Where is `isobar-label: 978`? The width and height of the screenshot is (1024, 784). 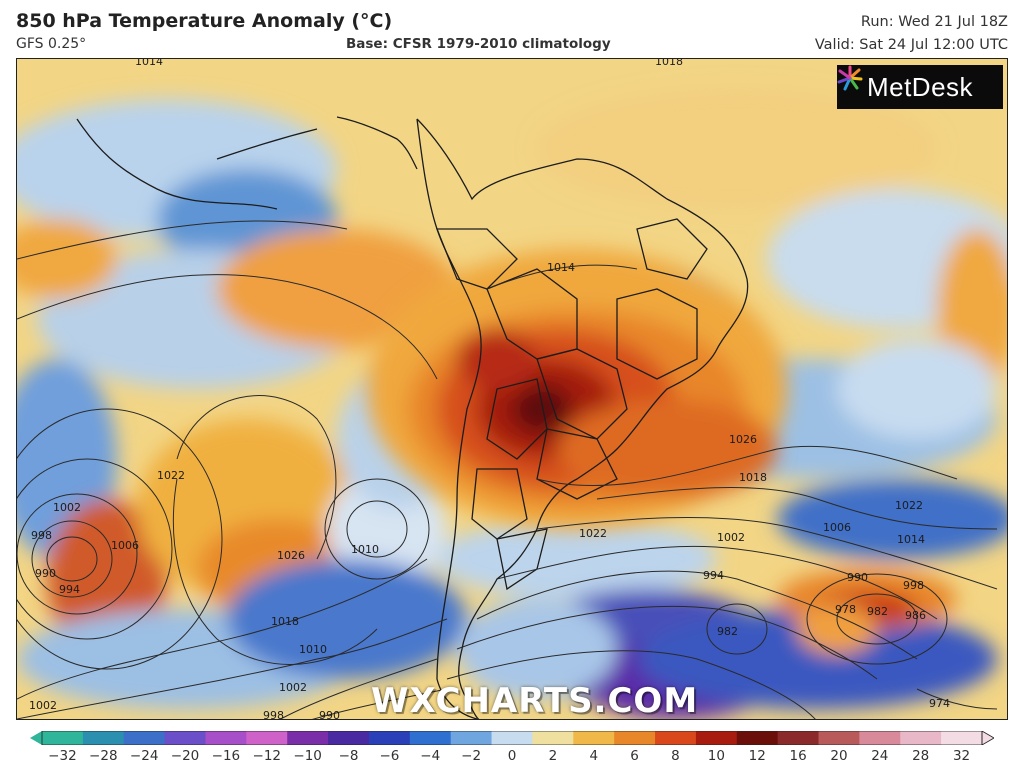
isobar-label: 978 is located at coordinates (845, 609).